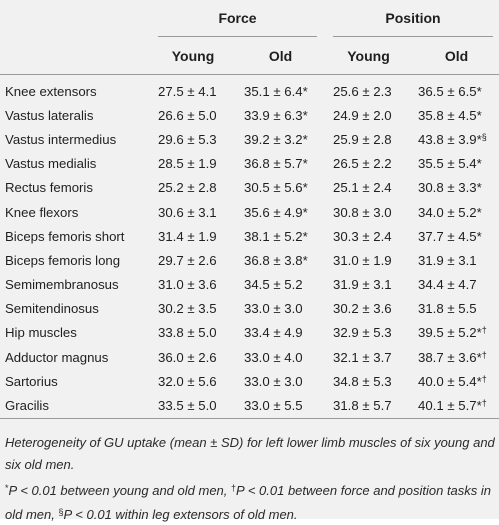 The height and width of the screenshot is (525, 499). I want to click on force-young-value: 28.5 ± 1.9, so click(193, 164).